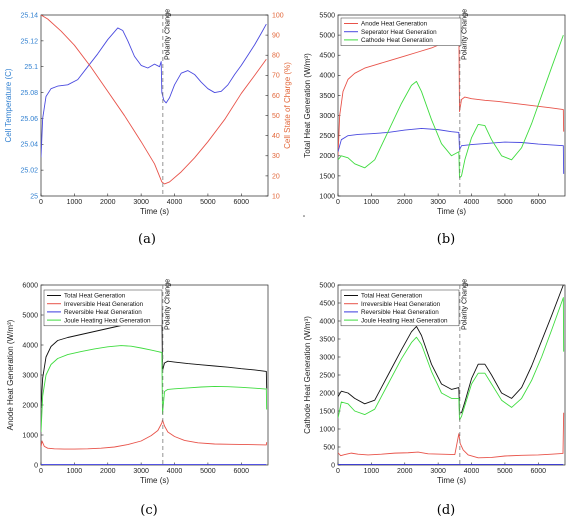  Describe the element at coordinates (327, 411) in the screenshot. I see `y-tick-label: 1500` at that location.